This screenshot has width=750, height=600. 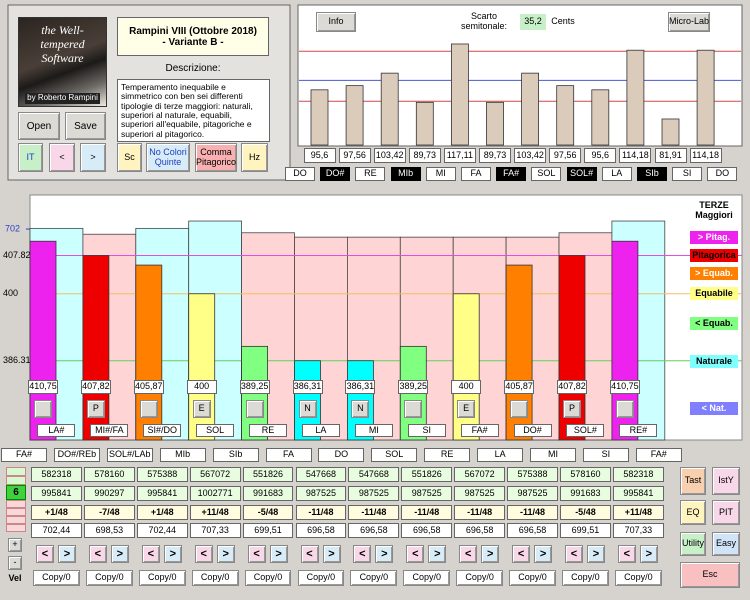 I want to click on table-cell: 582318, so click(x=56, y=474).